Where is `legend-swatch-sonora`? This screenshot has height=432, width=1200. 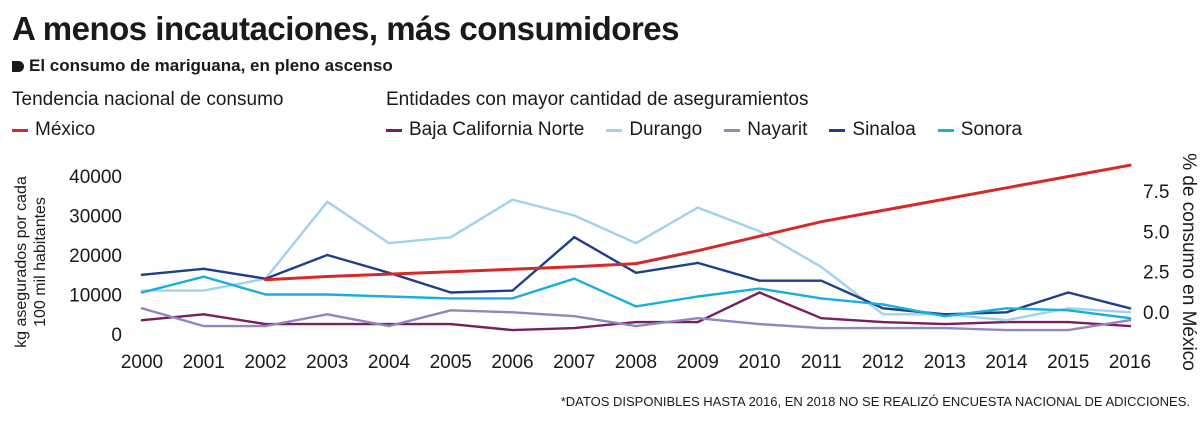 legend-swatch-sonora is located at coordinates (945, 130).